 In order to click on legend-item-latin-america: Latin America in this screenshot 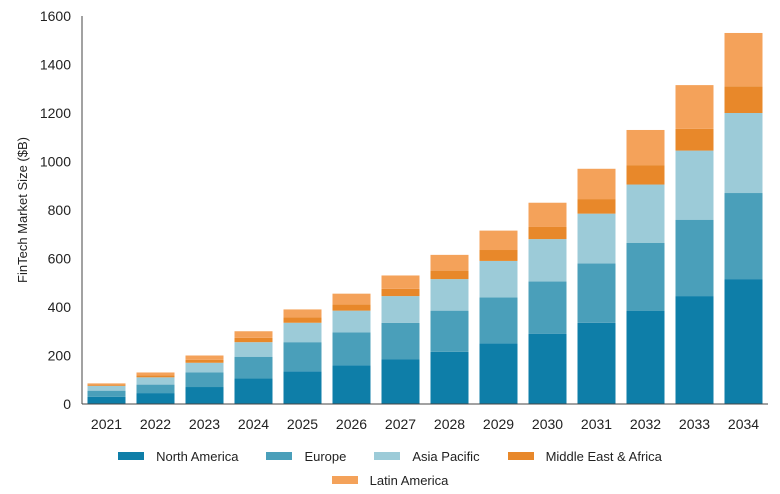, I will do `click(390, 480)`.